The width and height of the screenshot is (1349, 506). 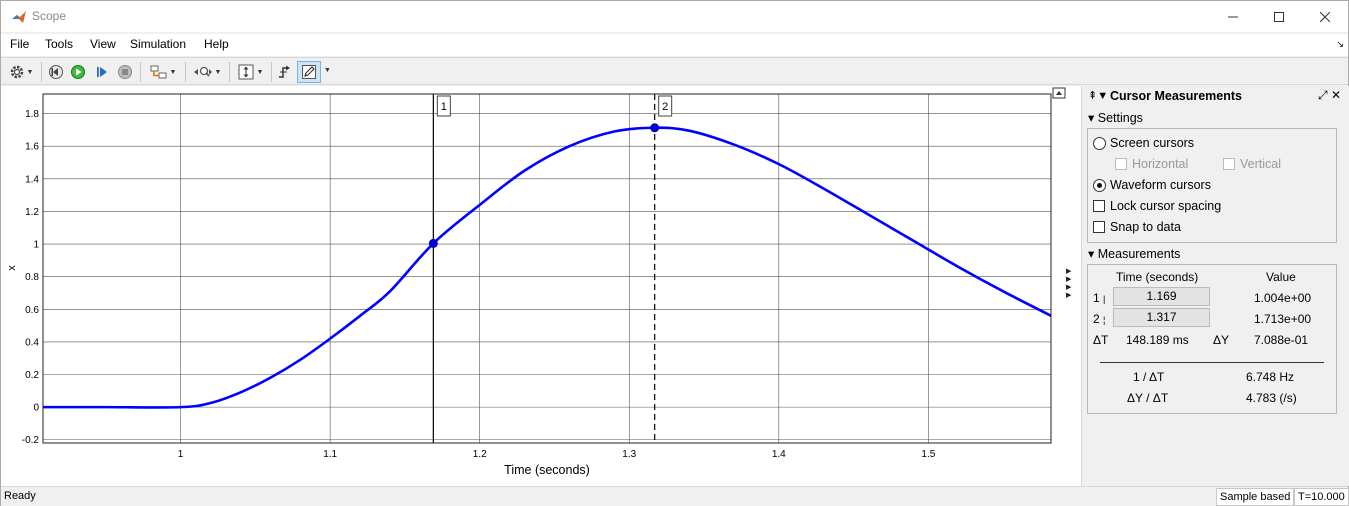 I want to click on snap-to-data-checkbox: Snap to data, so click(x=1137, y=227).